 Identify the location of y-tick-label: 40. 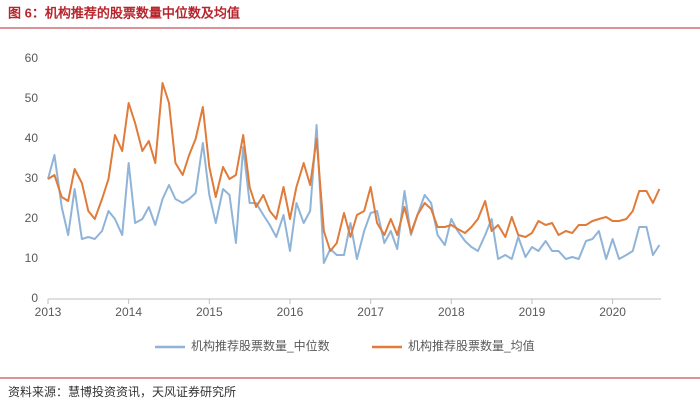
(32, 138).